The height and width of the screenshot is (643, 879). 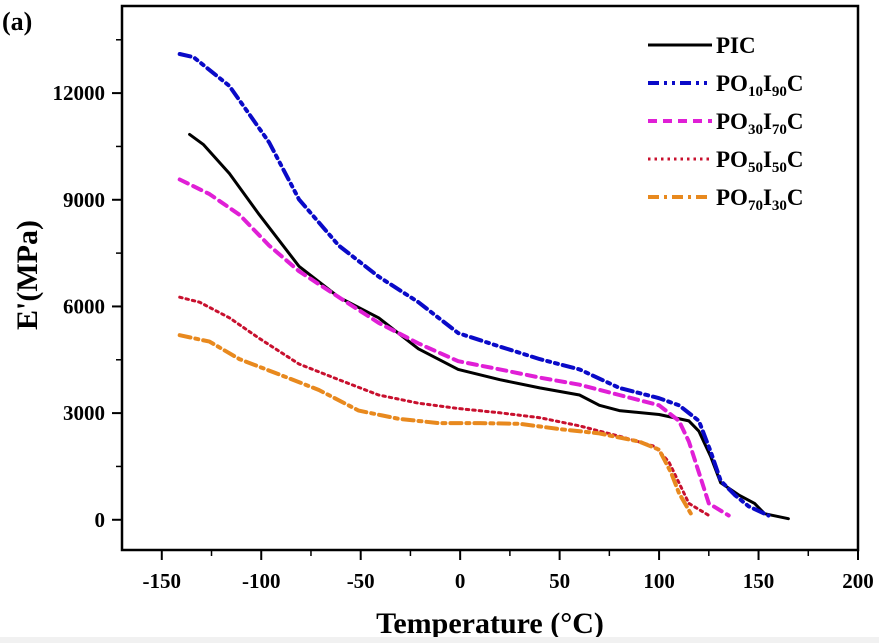 What do you see at coordinates (27, 275) in the screenshot?
I see `y-axis-title: E'(MPa)` at bounding box center [27, 275].